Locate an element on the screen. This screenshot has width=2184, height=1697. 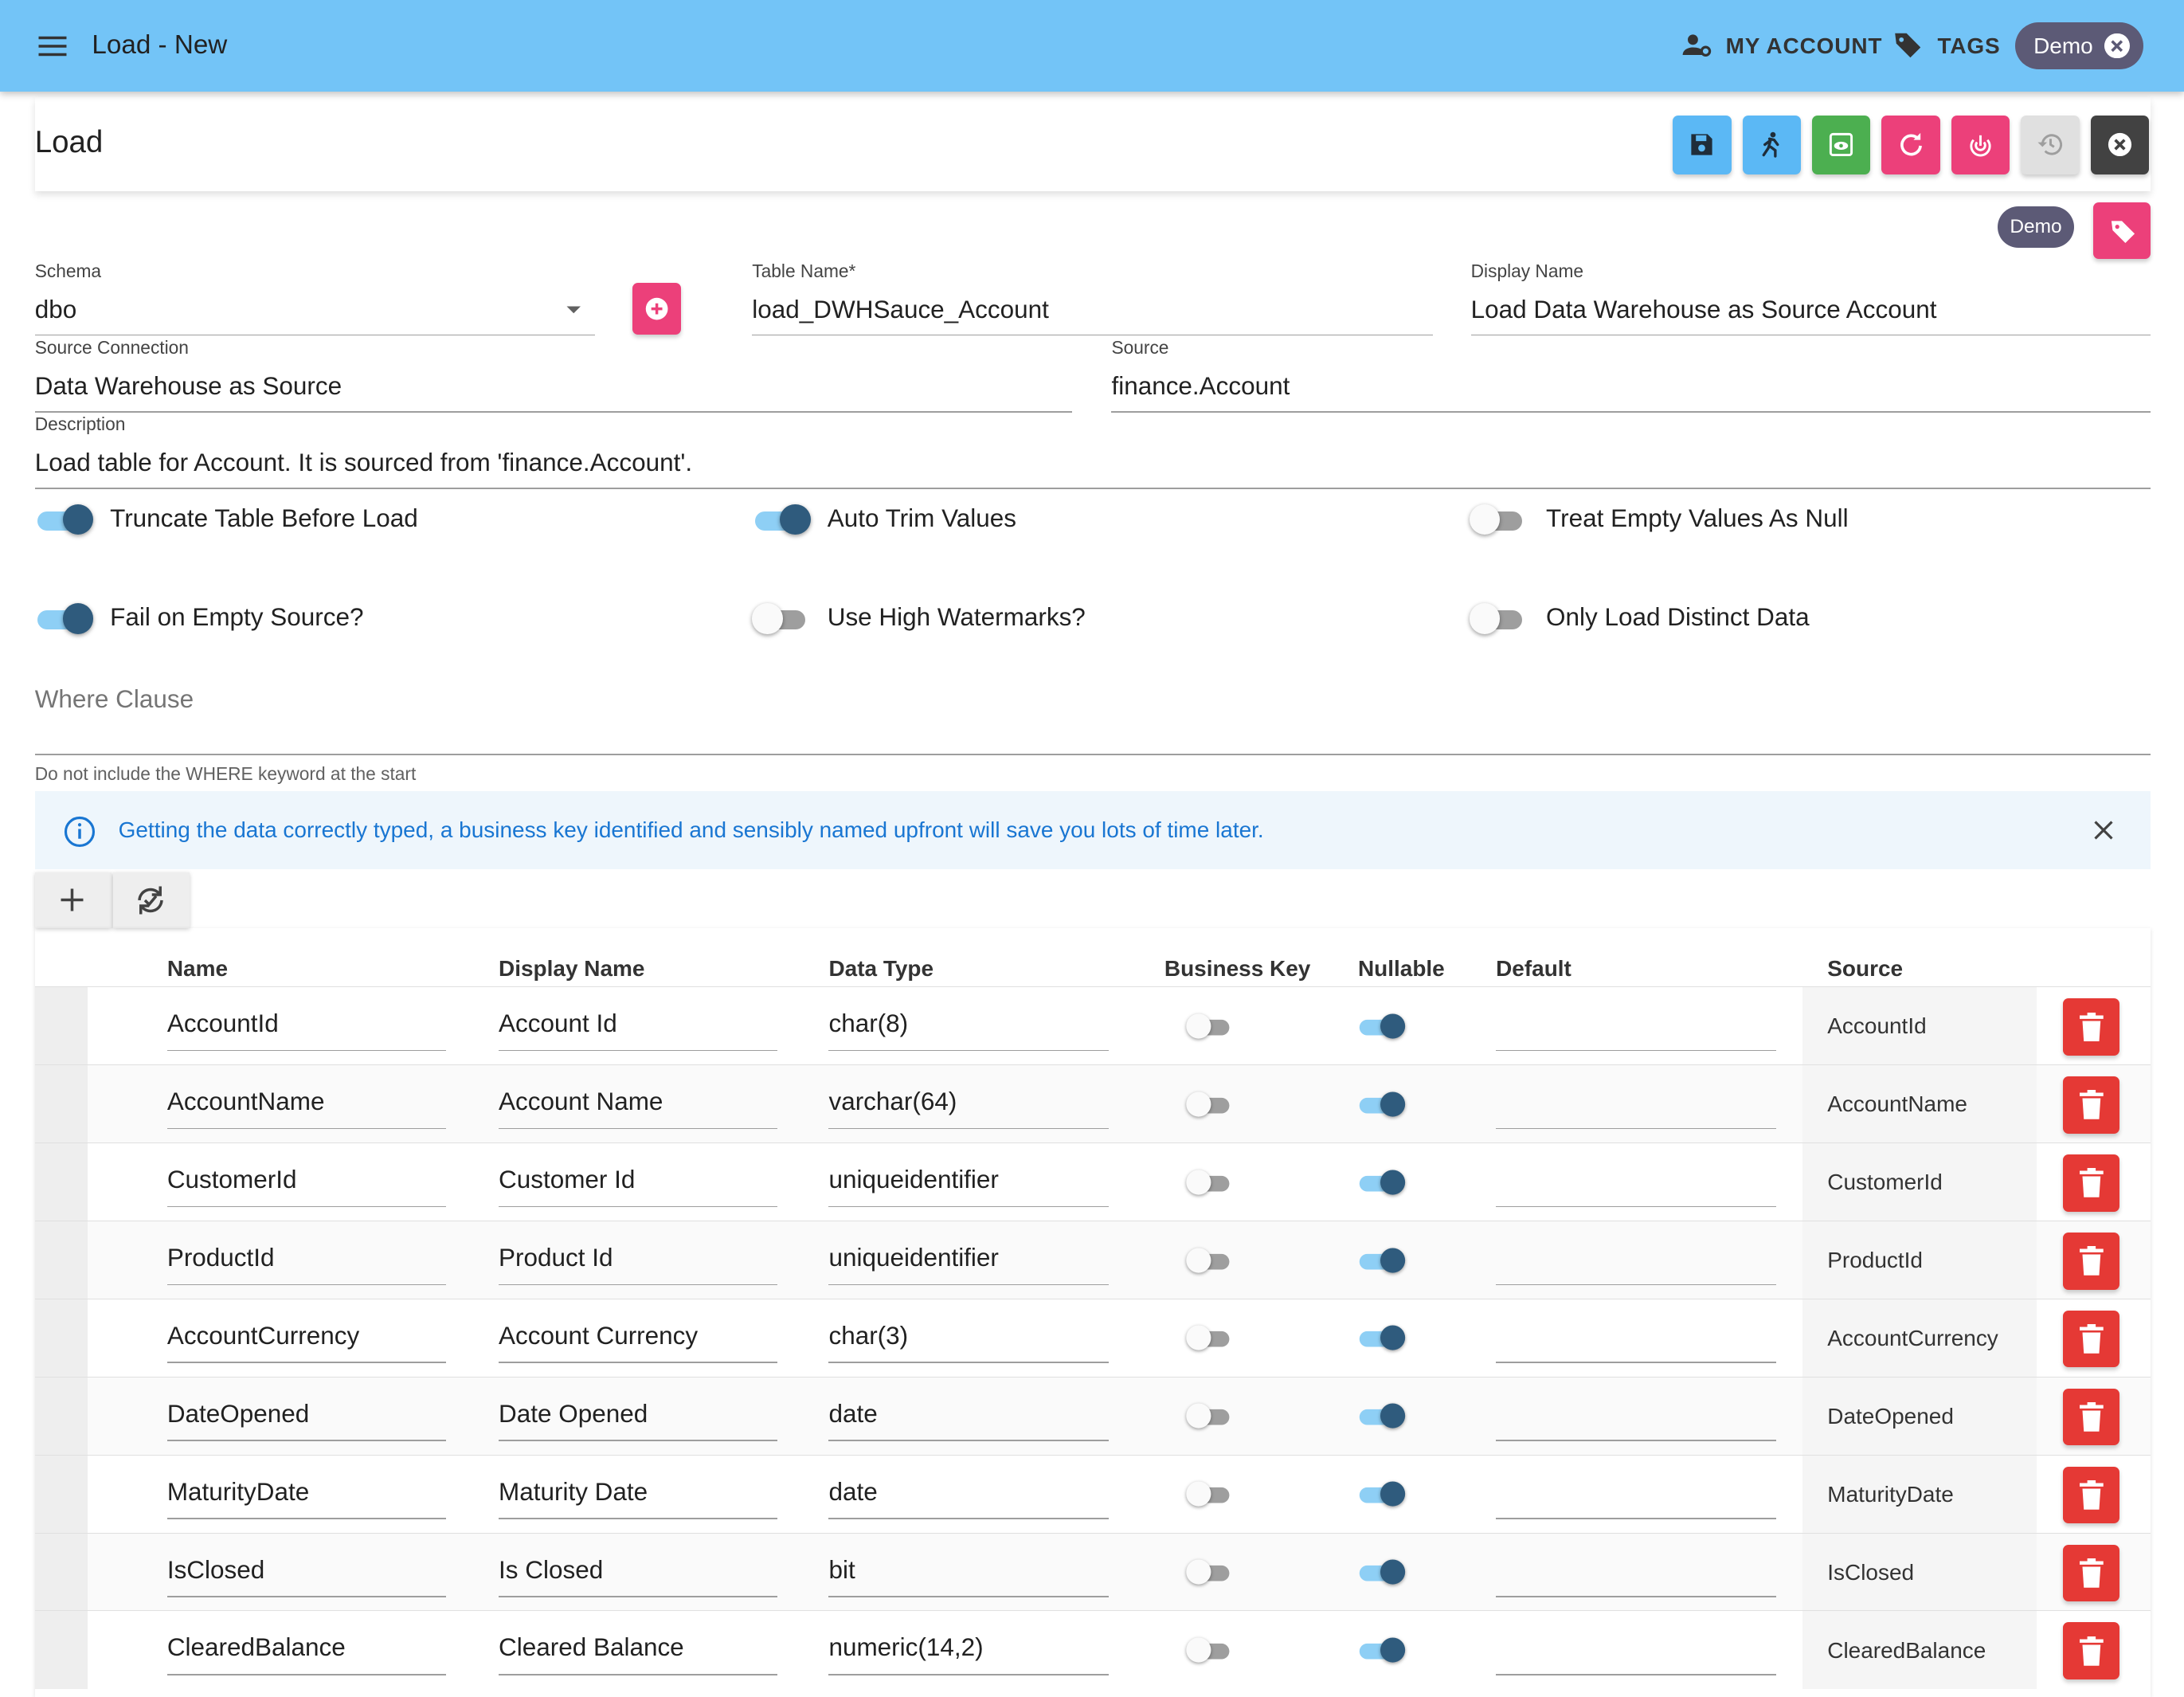
table-name-input: load_DWHSauce_Account is located at coordinates (900, 309).